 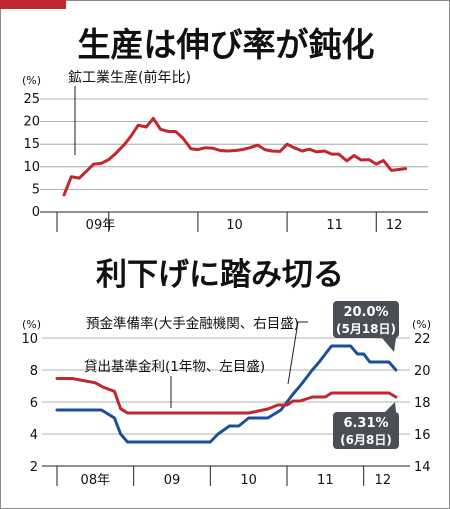 I want to click on chart1-x-tick-label: 10, so click(x=234, y=225).